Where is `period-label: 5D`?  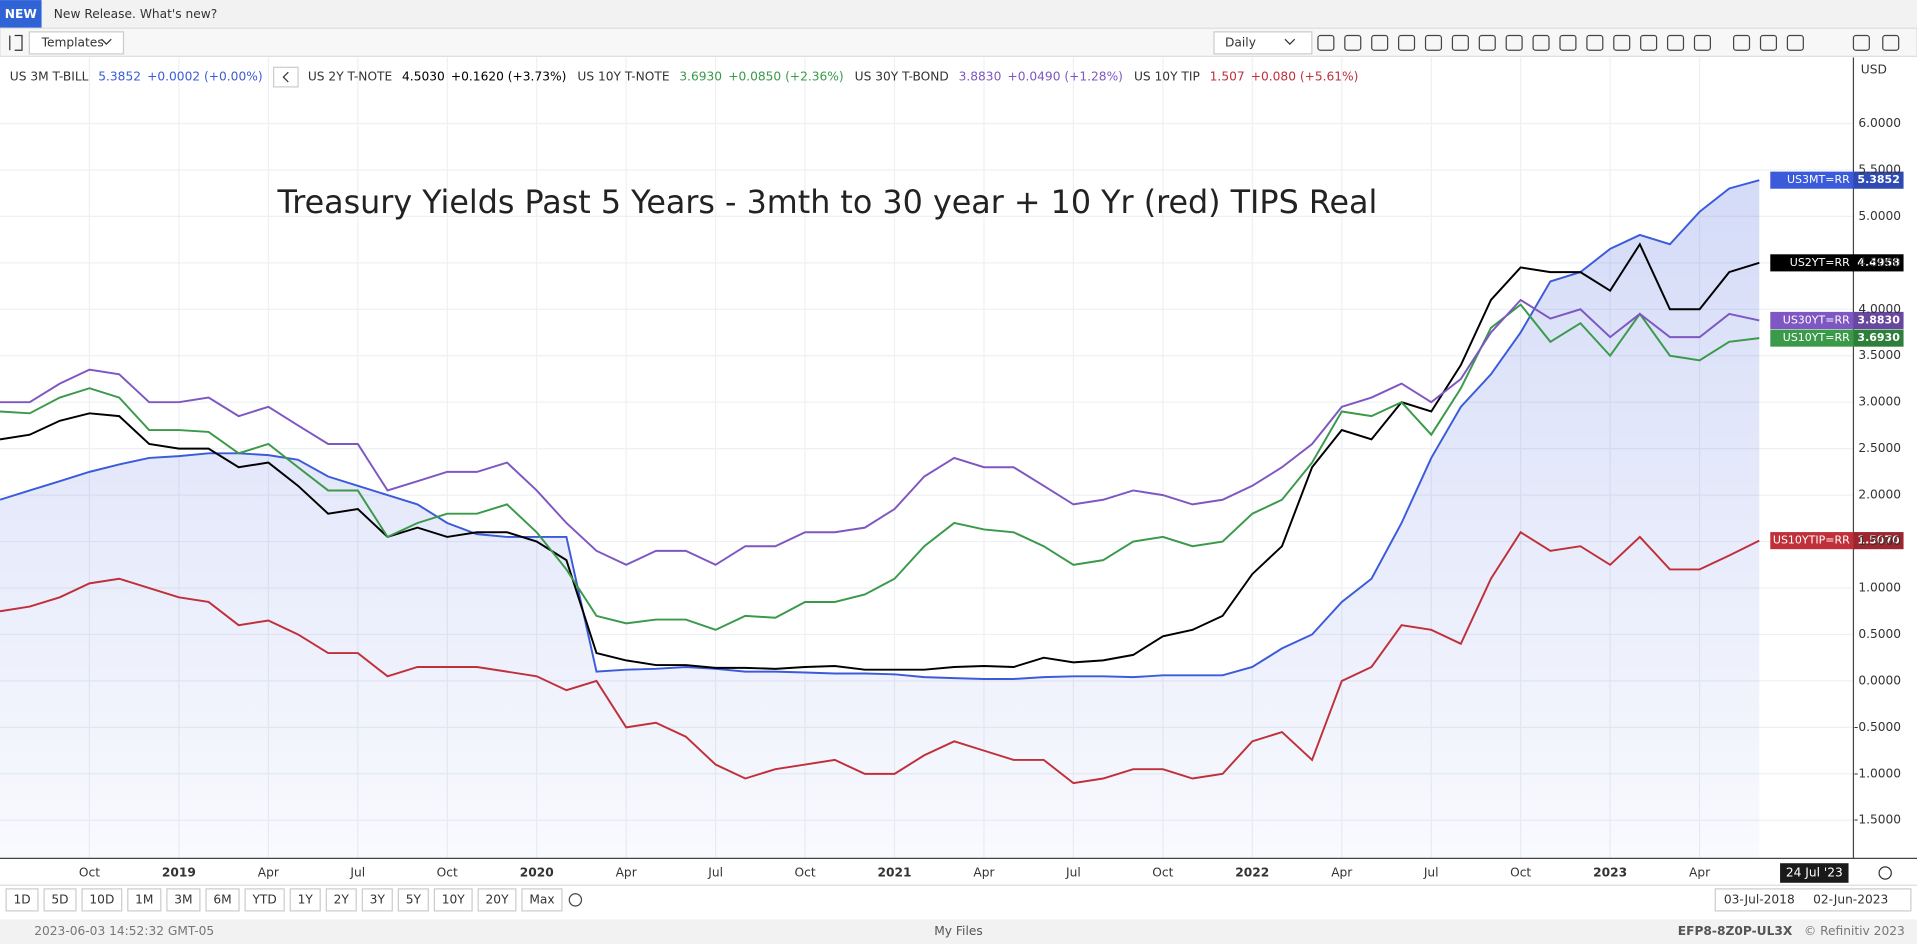 period-label: 5D is located at coordinates (59, 899).